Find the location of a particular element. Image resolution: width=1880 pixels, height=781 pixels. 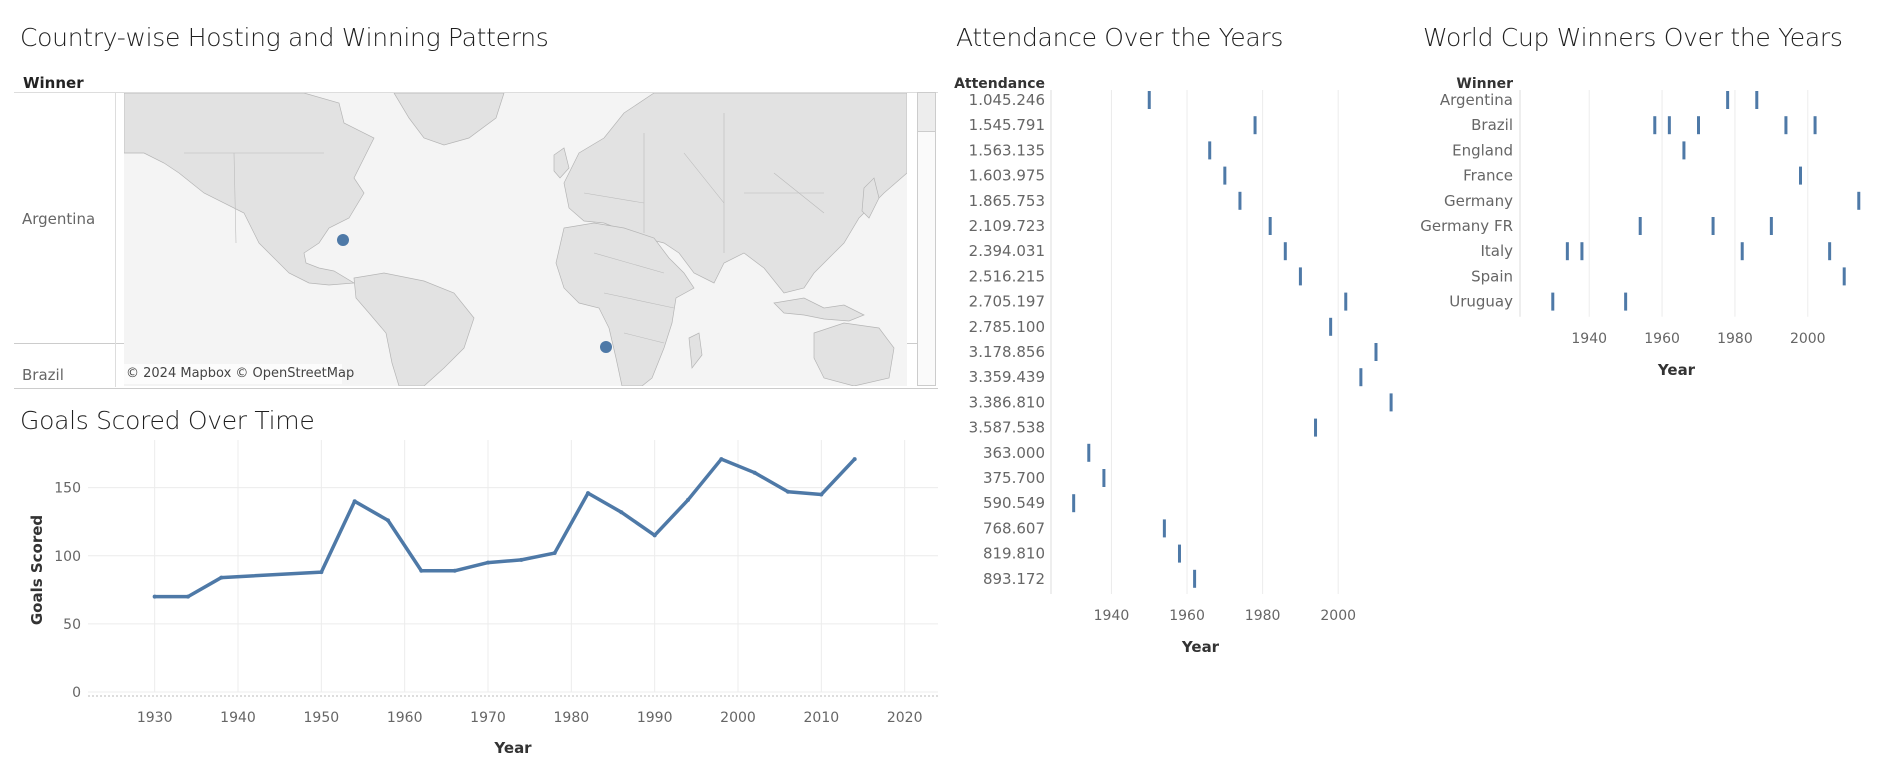

uk is located at coordinates (561, 163).